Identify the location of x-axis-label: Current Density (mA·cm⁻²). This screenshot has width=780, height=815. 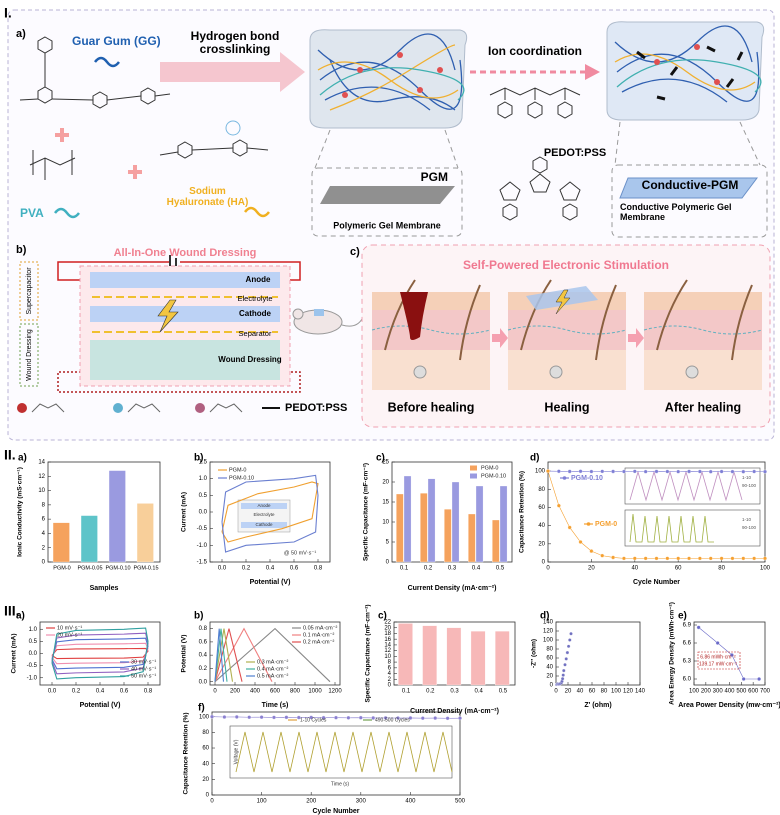
(452, 588).